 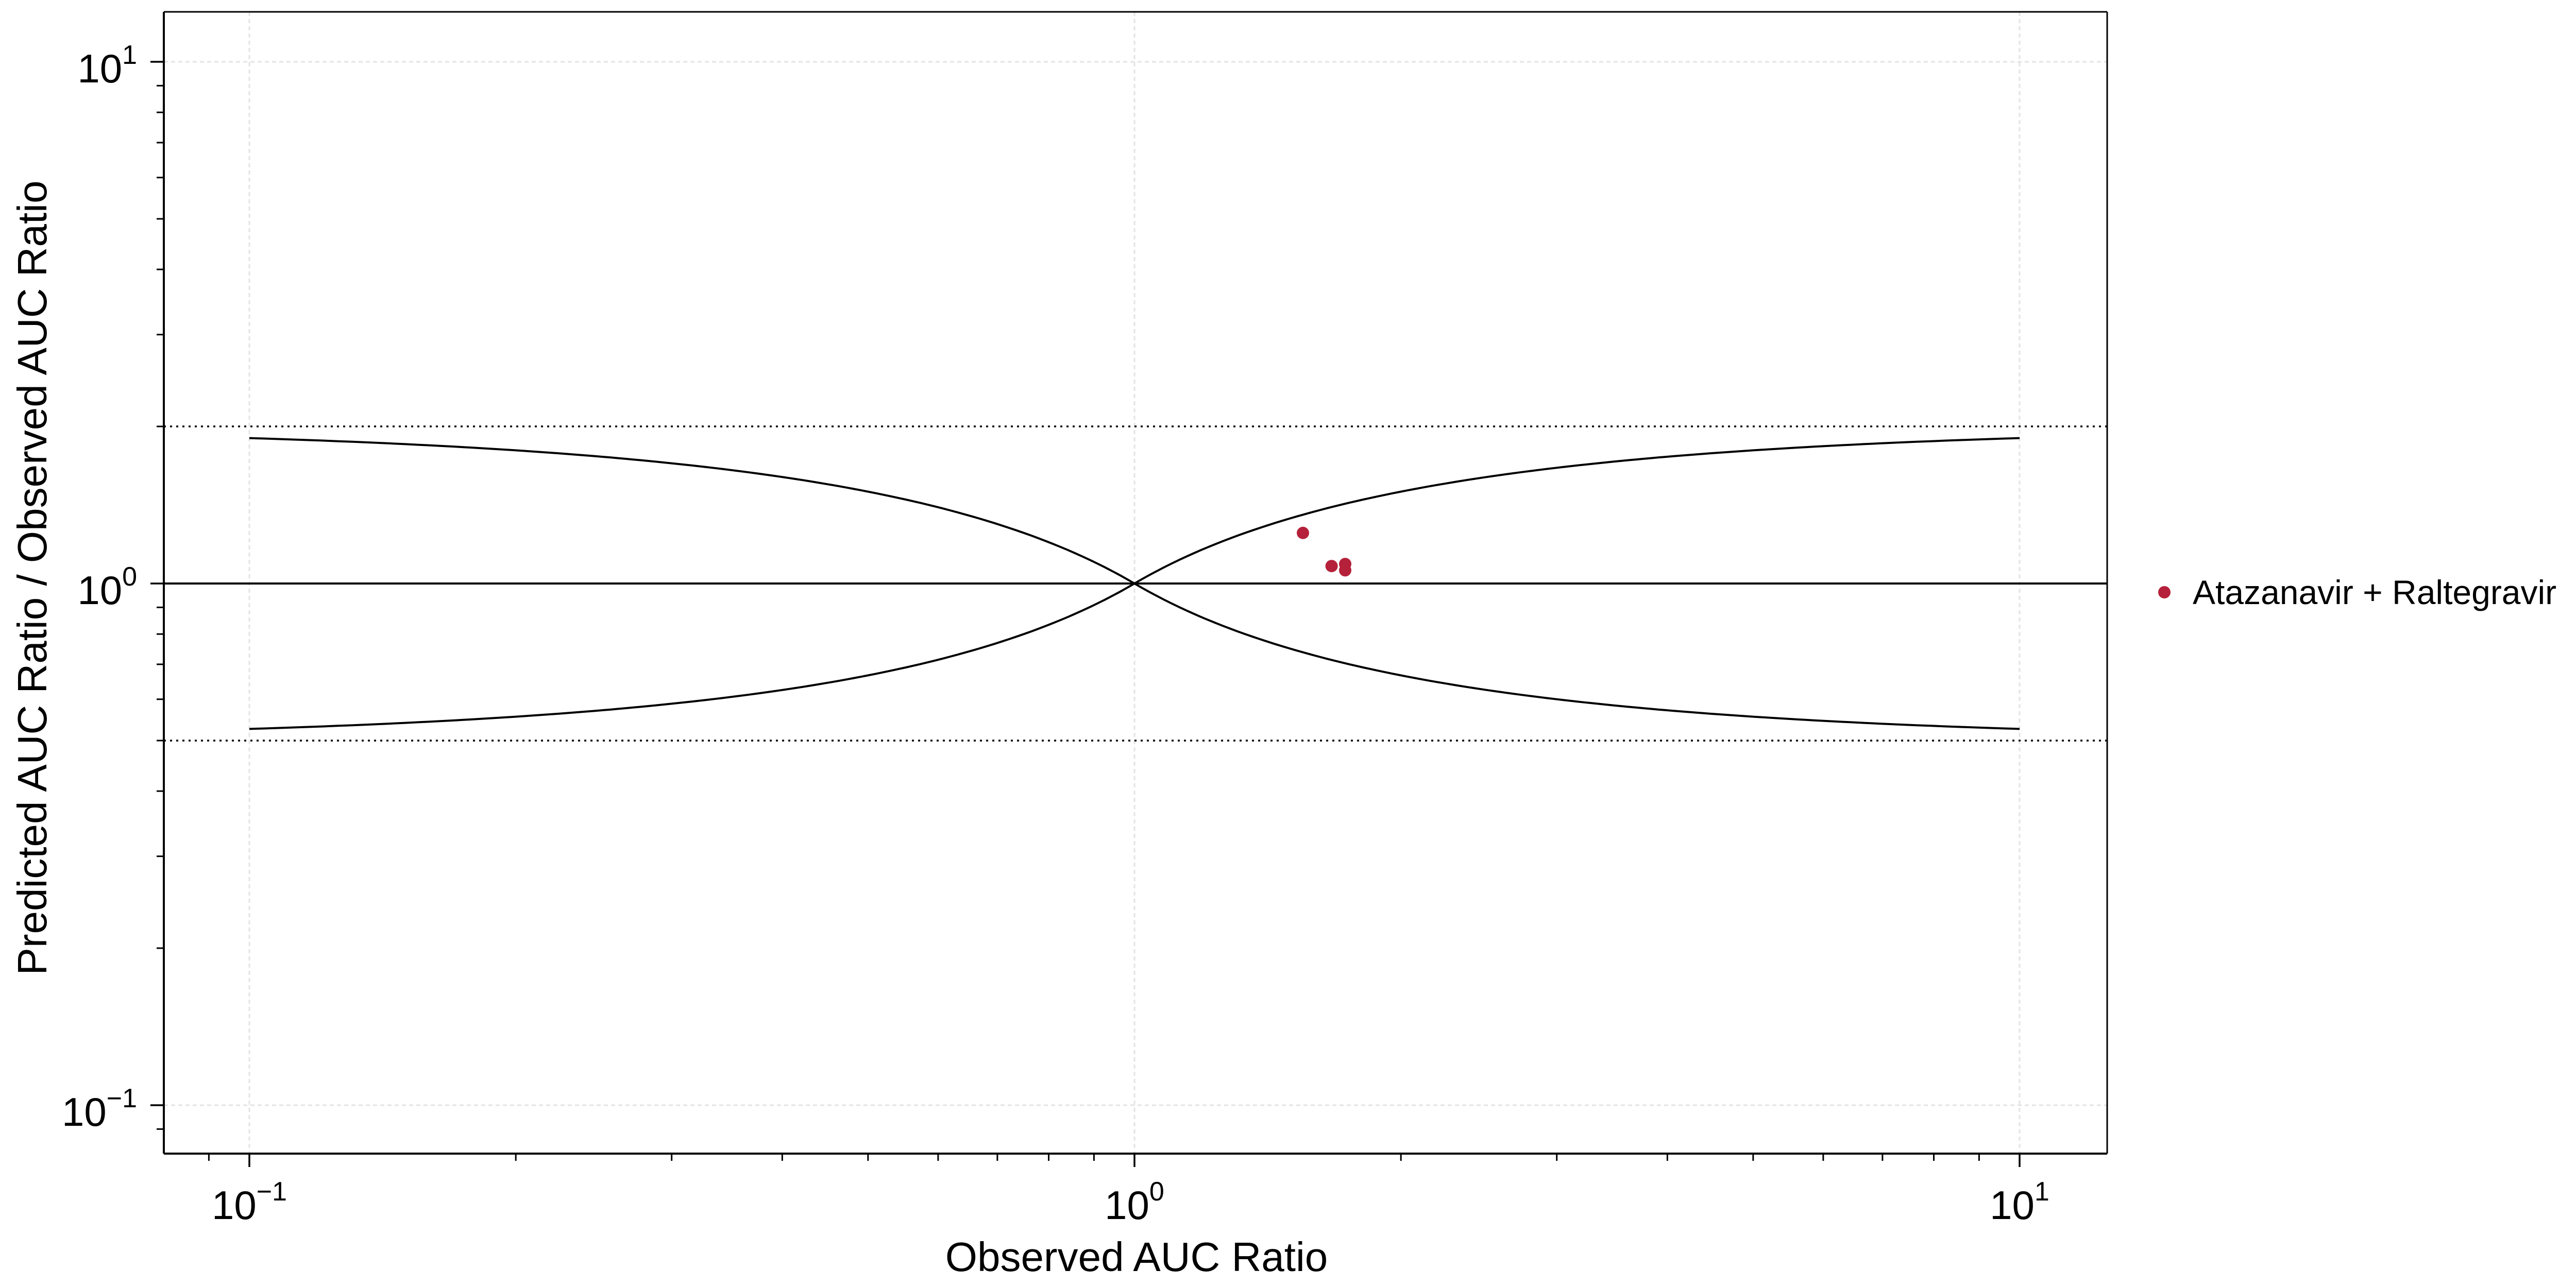 What do you see at coordinates (2374, 592) in the screenshot?
I see `legend-label: Atazanavir + Raltegravir` at bounding box center [2374, 592].